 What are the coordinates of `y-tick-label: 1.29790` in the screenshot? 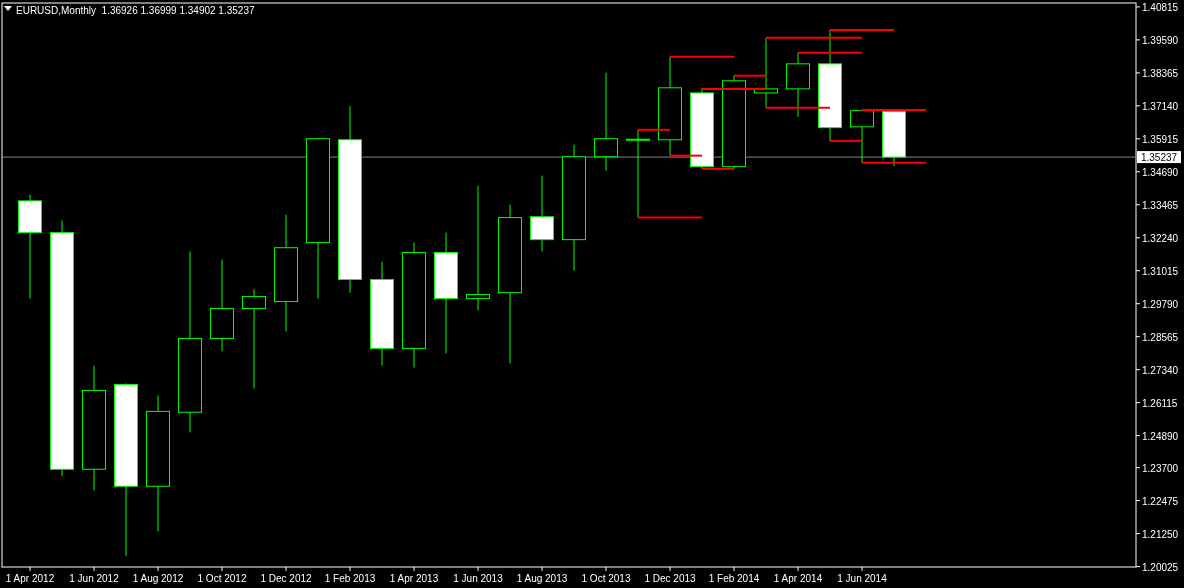 It's located at (1160, 304).